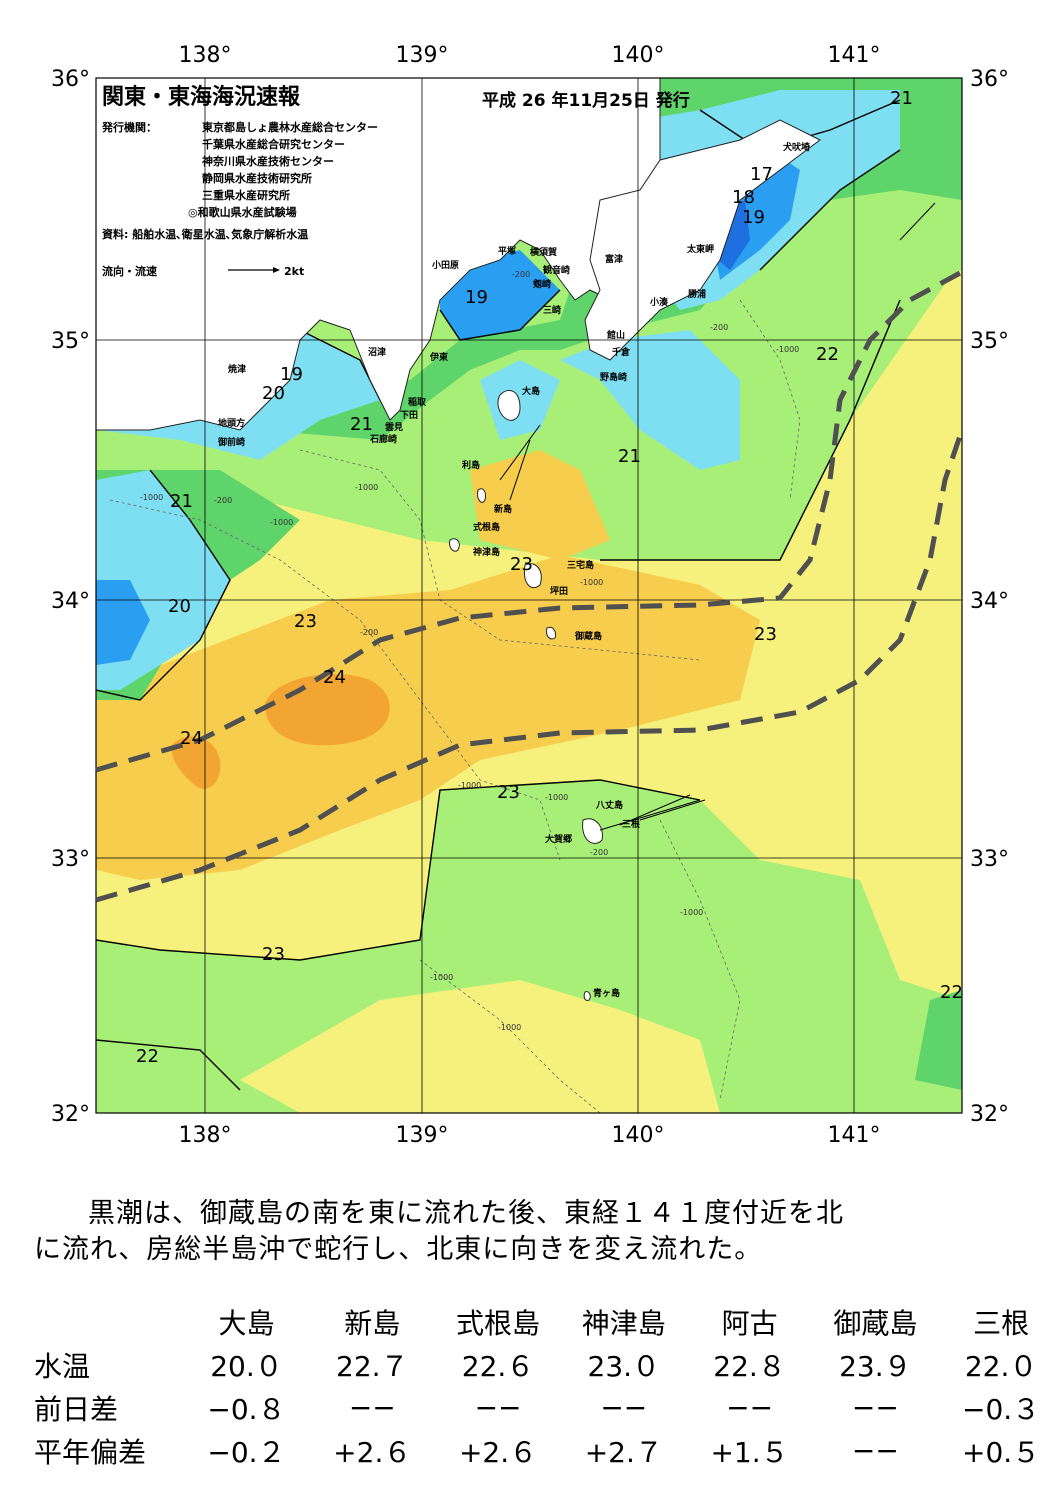 The width and height of the screenshot is (1064, 1503). I want to click on place-name: 新島, so click(503, 509).